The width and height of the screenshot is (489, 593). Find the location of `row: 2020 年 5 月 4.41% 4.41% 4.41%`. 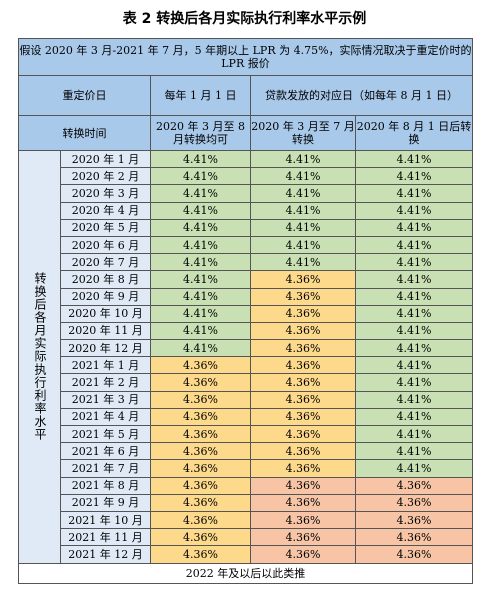

row: 2020 年 5 月 4.41% 4.41% 4.41% is located at coordinates (246, 227).